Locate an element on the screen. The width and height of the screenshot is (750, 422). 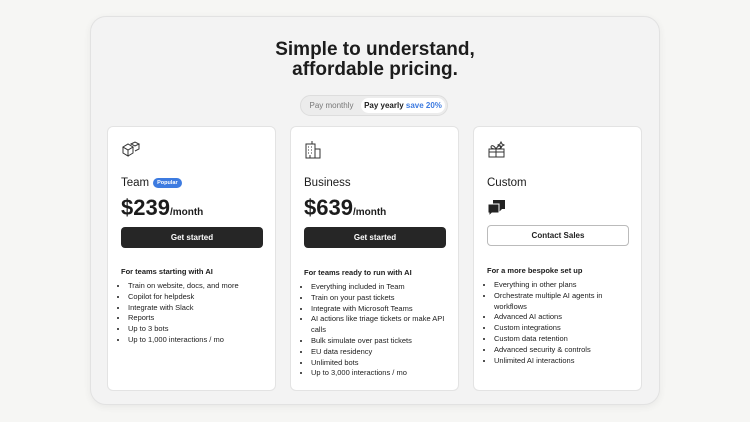
contact-sales-button: Contact Sales is located at coordinates (558, 235).